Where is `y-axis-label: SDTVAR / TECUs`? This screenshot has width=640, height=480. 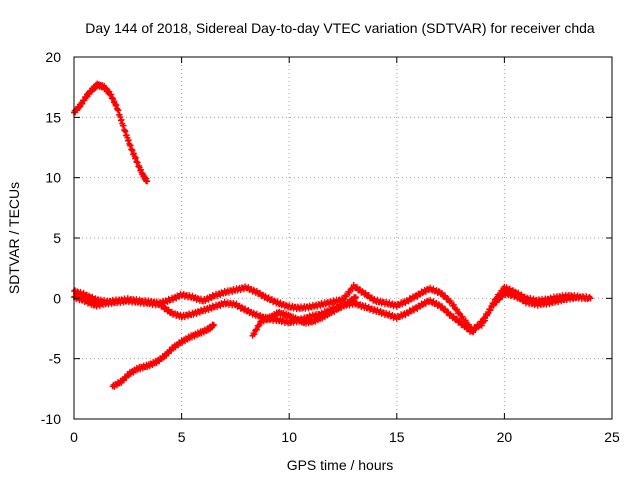
y-axis-label: SDTVAR / TECUs is located at coordinates (14, 238).